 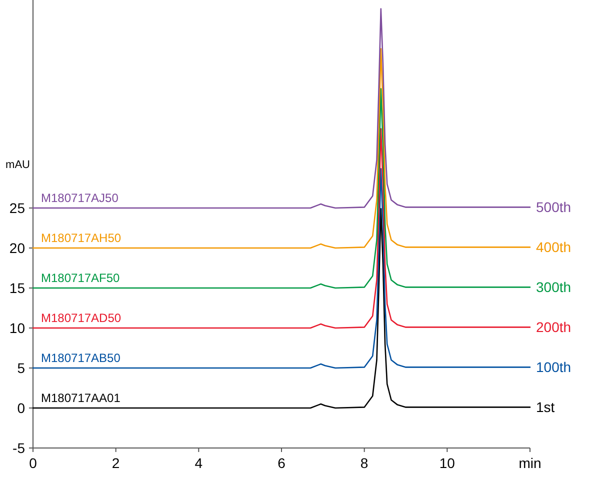 I want to click on annotation: M180717AH50, so click(x=81, y=238).